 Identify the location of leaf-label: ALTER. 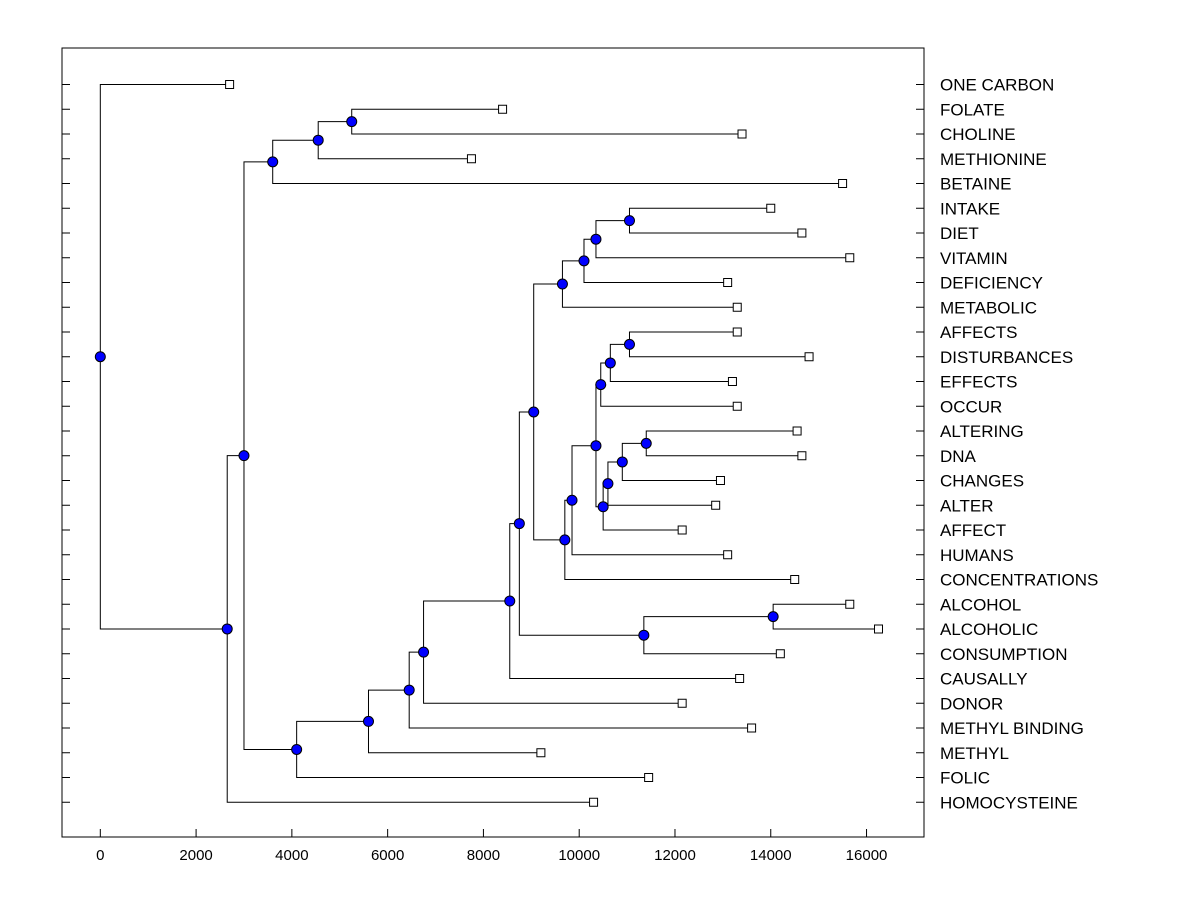
(967, 505).